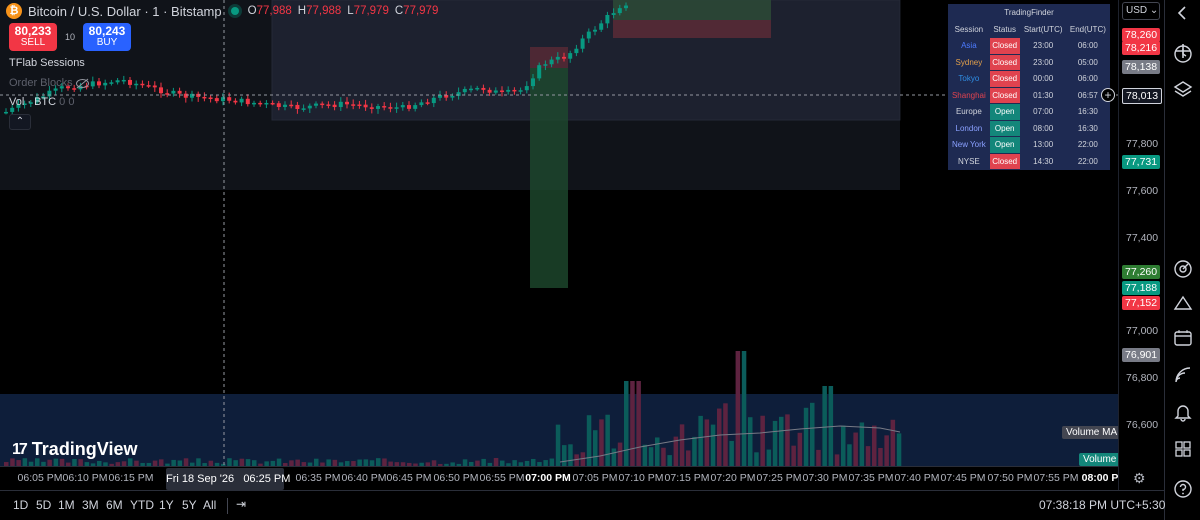 This screenshot has width=1200, height=520. Describe the element at coordinates (1141, 303) in the screenshot. I see `price-label: 77,152` at that location.